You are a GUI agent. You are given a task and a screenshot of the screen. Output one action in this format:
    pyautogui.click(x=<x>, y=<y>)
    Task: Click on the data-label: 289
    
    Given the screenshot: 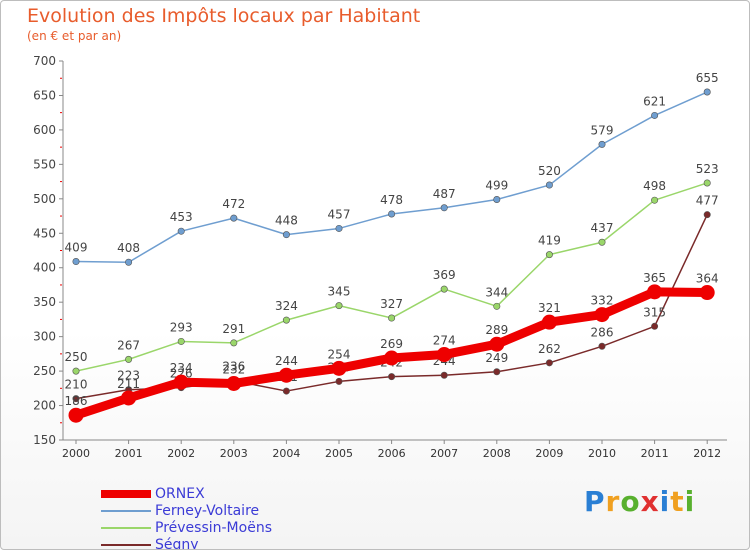 What is the action you would take?
    pyautogui.click(x=496, y=330)
    